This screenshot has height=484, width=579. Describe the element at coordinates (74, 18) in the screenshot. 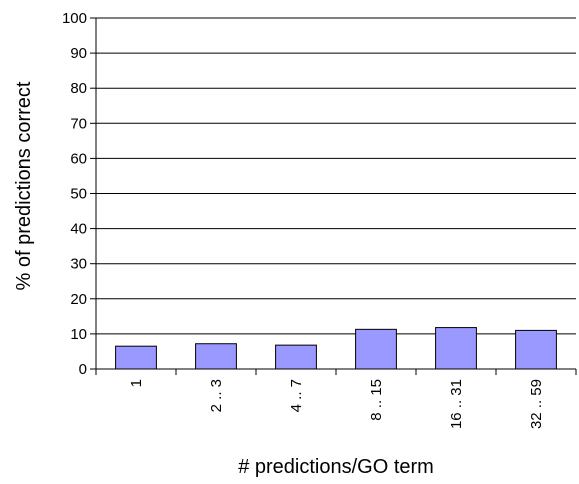

I see `y-tick-label: 100` at that location.